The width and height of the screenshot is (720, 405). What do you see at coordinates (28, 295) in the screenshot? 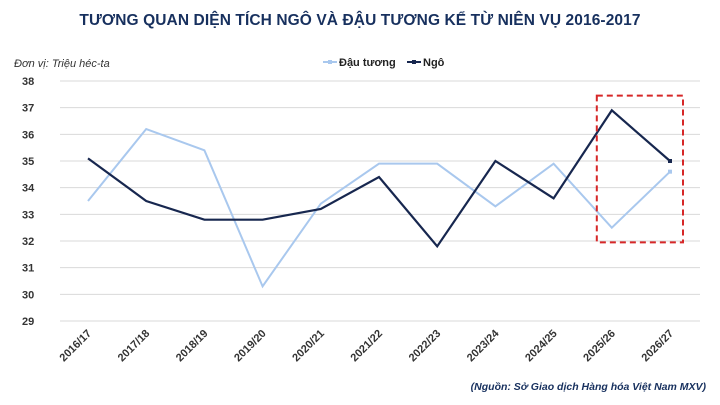
I see `y-tick-label: 30` at bounding box center [28, 295].